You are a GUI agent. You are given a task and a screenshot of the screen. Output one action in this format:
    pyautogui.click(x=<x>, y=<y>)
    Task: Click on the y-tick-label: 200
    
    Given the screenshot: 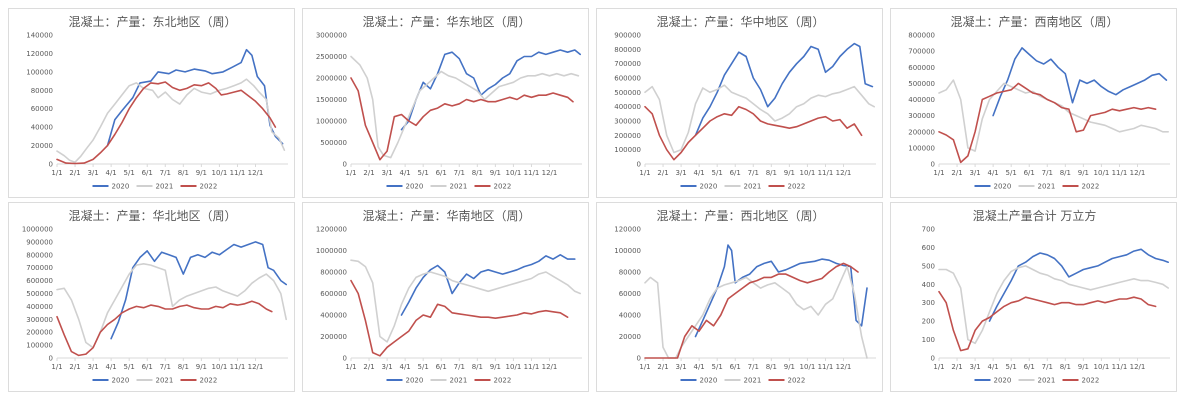 What is the action you would take?
    pyautogui.click(x=928, y=322)
    